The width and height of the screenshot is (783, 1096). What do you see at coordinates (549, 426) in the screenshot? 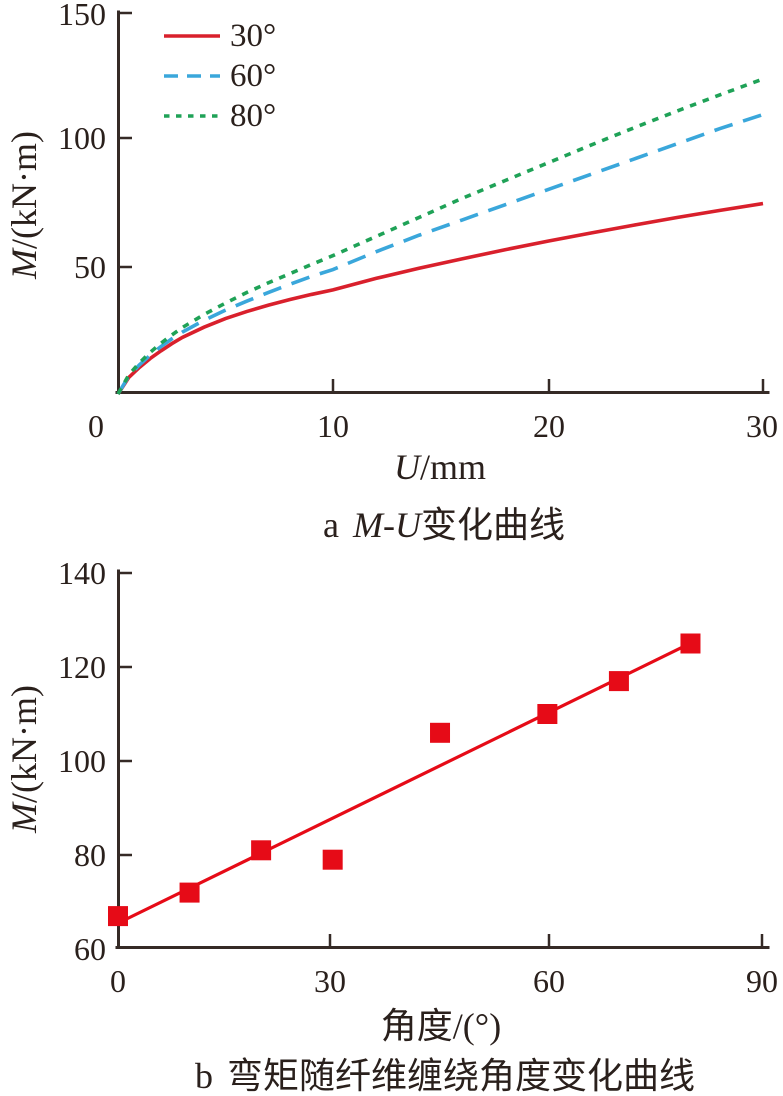
I see `x-tick-20: 20` at bounding box center [549, 426].